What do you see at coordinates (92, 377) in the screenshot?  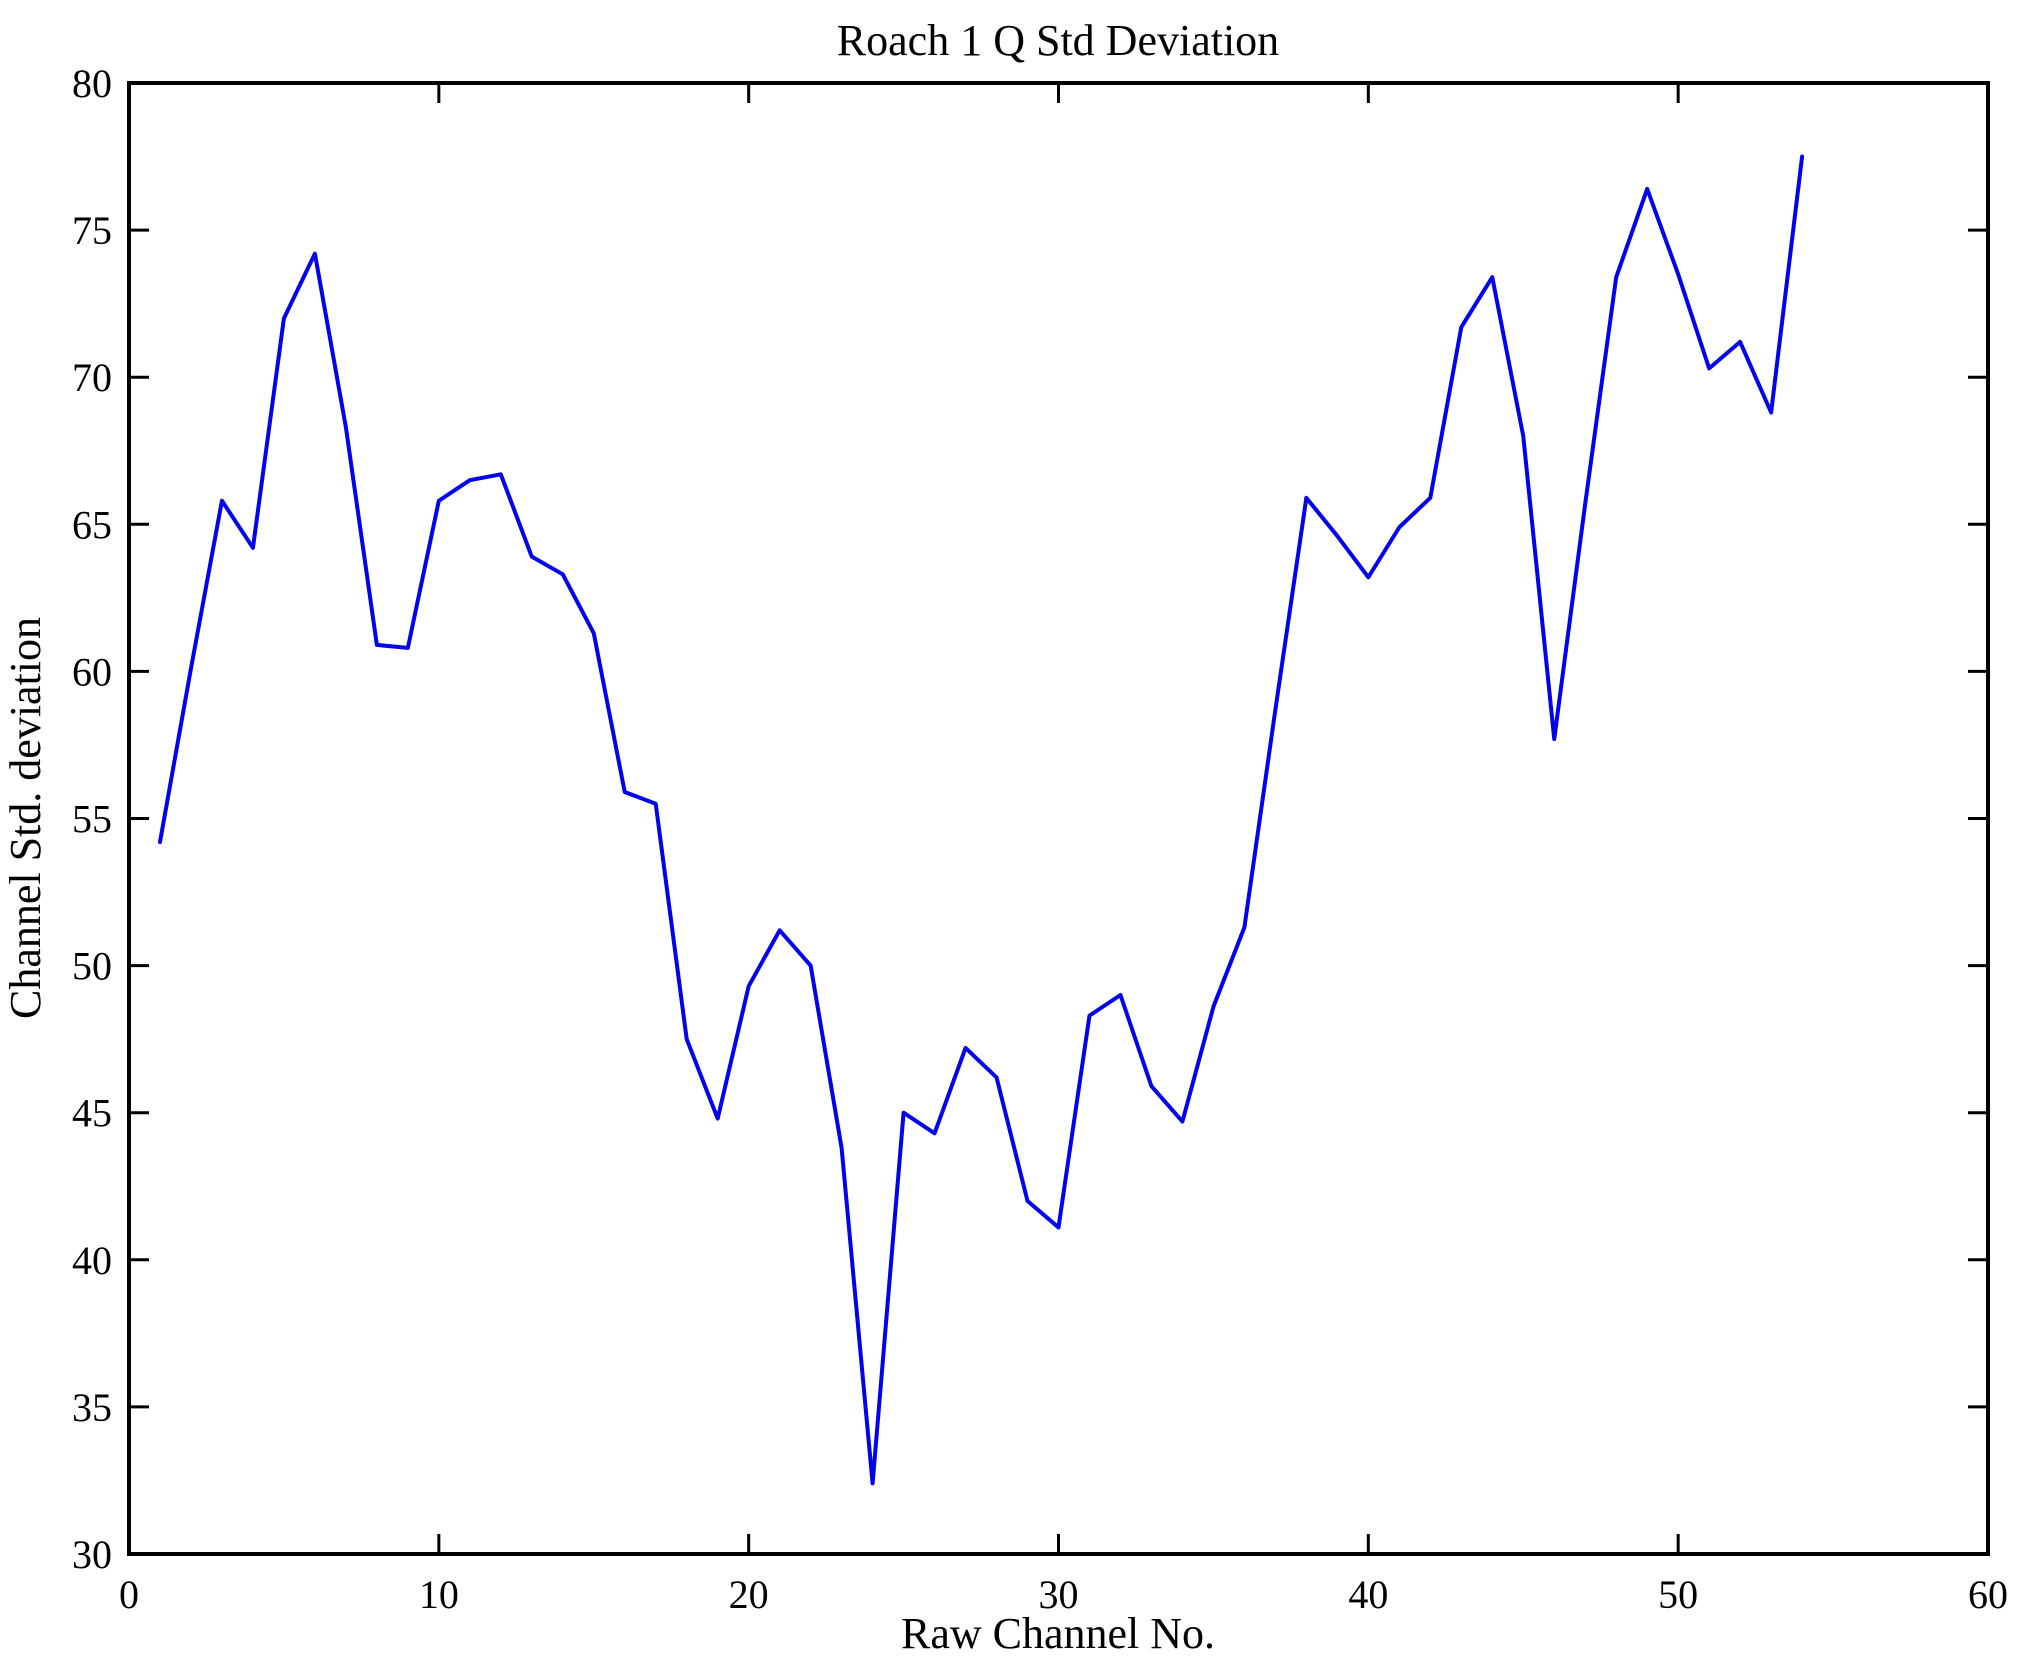 I see `y-tick-label: 70` at bounding box center [92, 377].